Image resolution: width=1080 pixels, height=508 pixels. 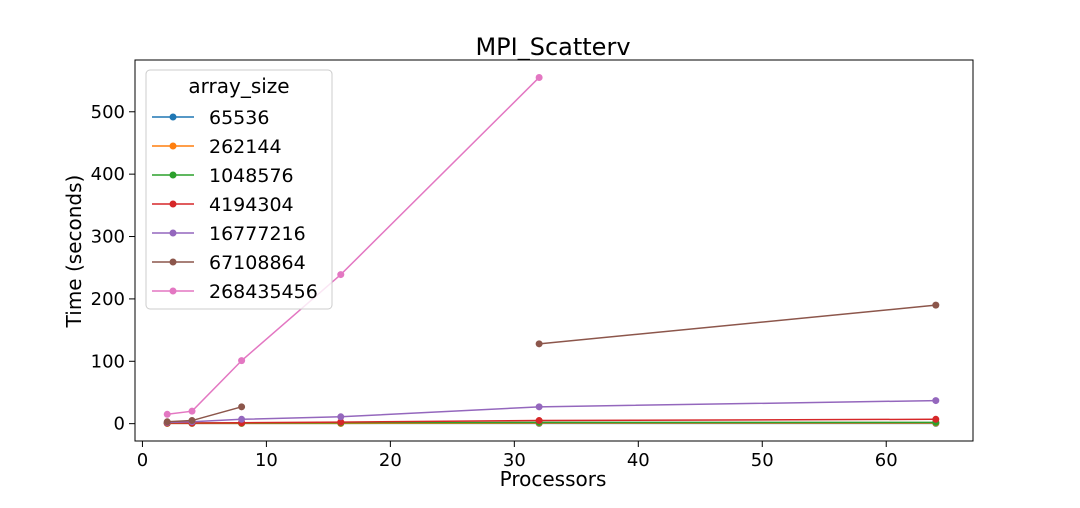 What do you see at coordinates (142, 460) in the screenshot?
I see `x-tick-label: 0` at bounding box center [142, 460].